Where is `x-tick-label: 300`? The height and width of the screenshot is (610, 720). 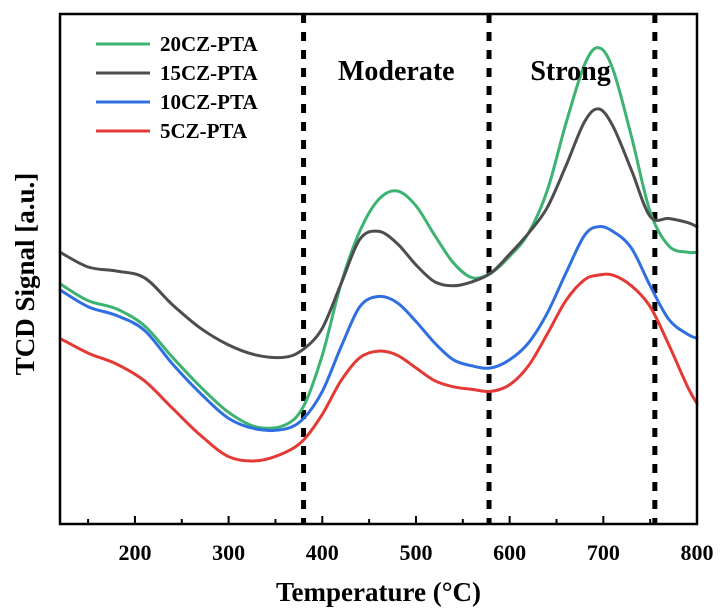
x-tick-label: 300 is located at coordinates (228, 552).